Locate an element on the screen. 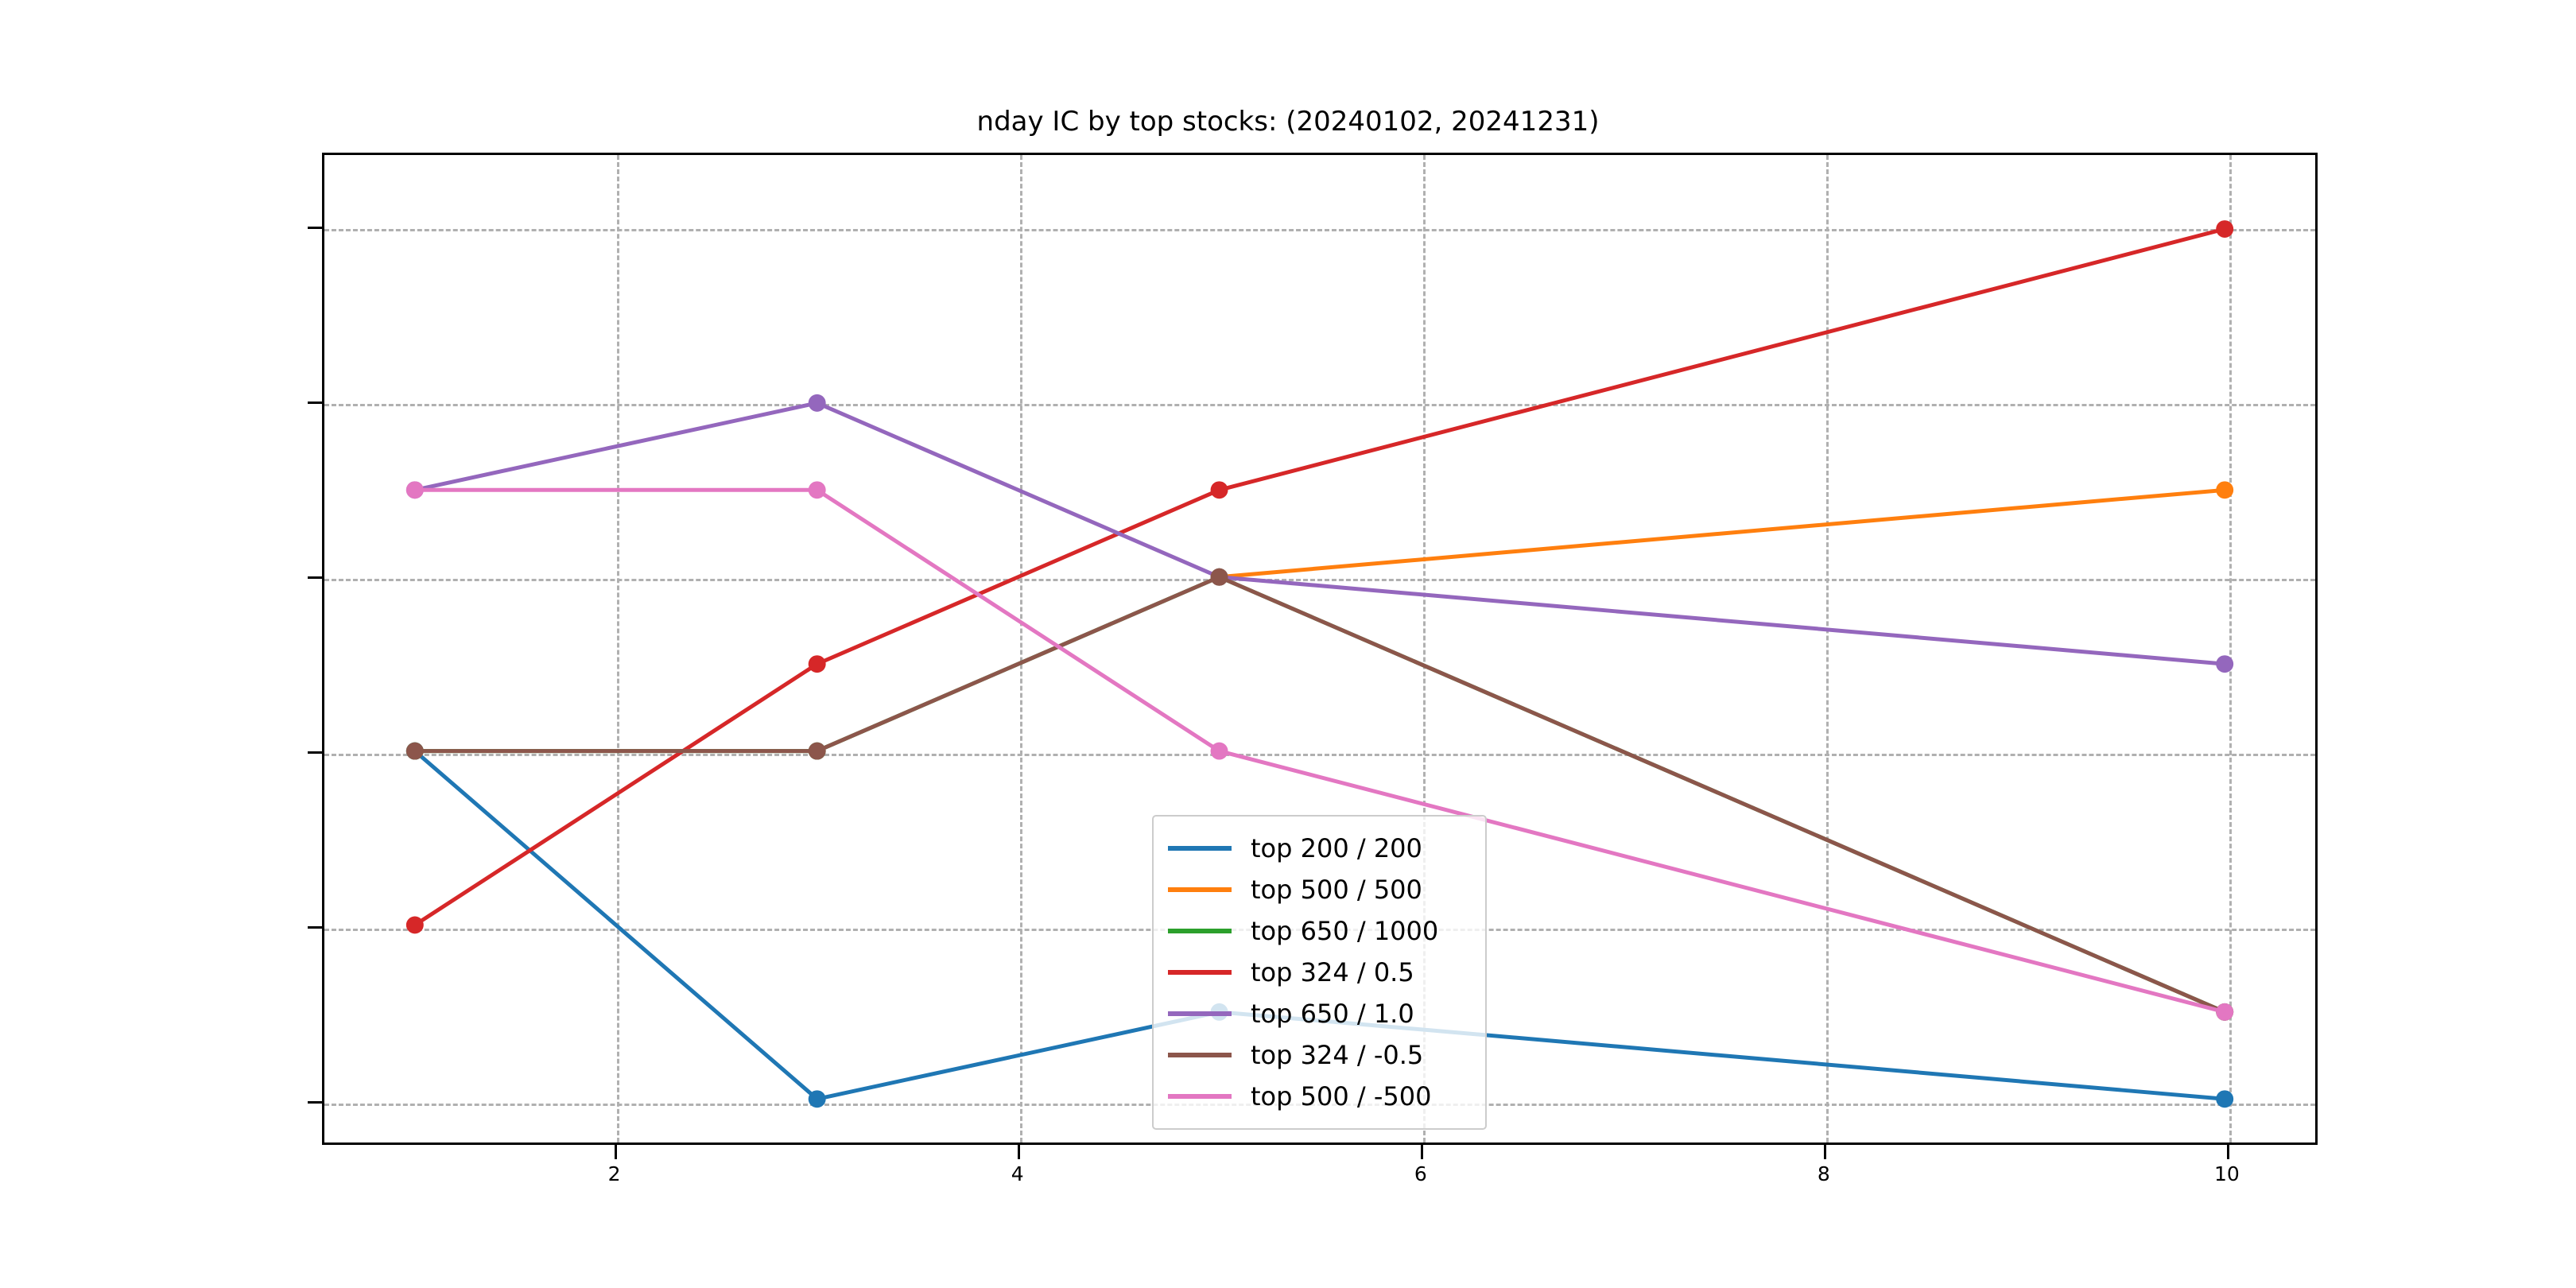 This screenshot has width=2576, height=1288. legend-item-label: top 324 / 0.5 is located at coordinates (1332, 972).